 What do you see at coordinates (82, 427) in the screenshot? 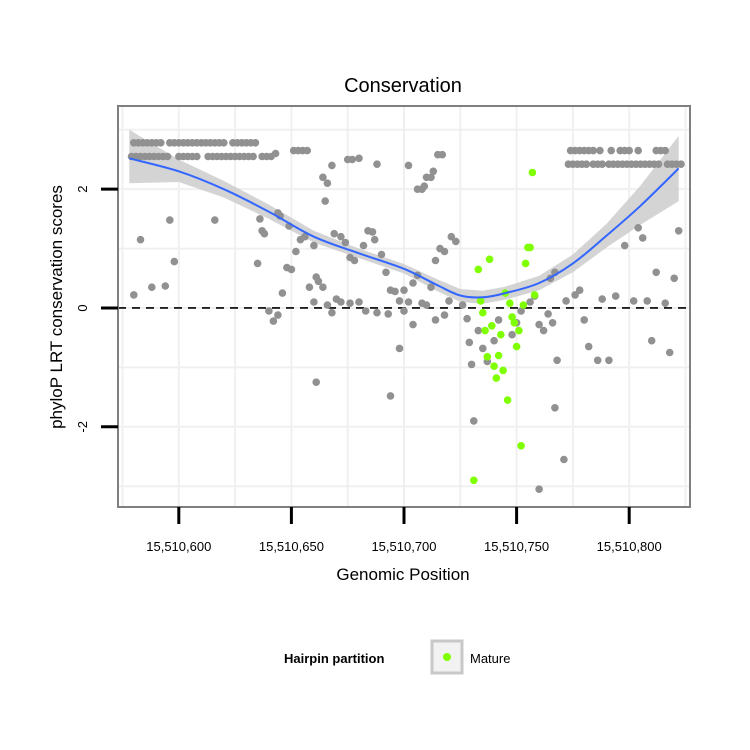
I see `y-tick-label: -2` at bounding box center [82, 427].